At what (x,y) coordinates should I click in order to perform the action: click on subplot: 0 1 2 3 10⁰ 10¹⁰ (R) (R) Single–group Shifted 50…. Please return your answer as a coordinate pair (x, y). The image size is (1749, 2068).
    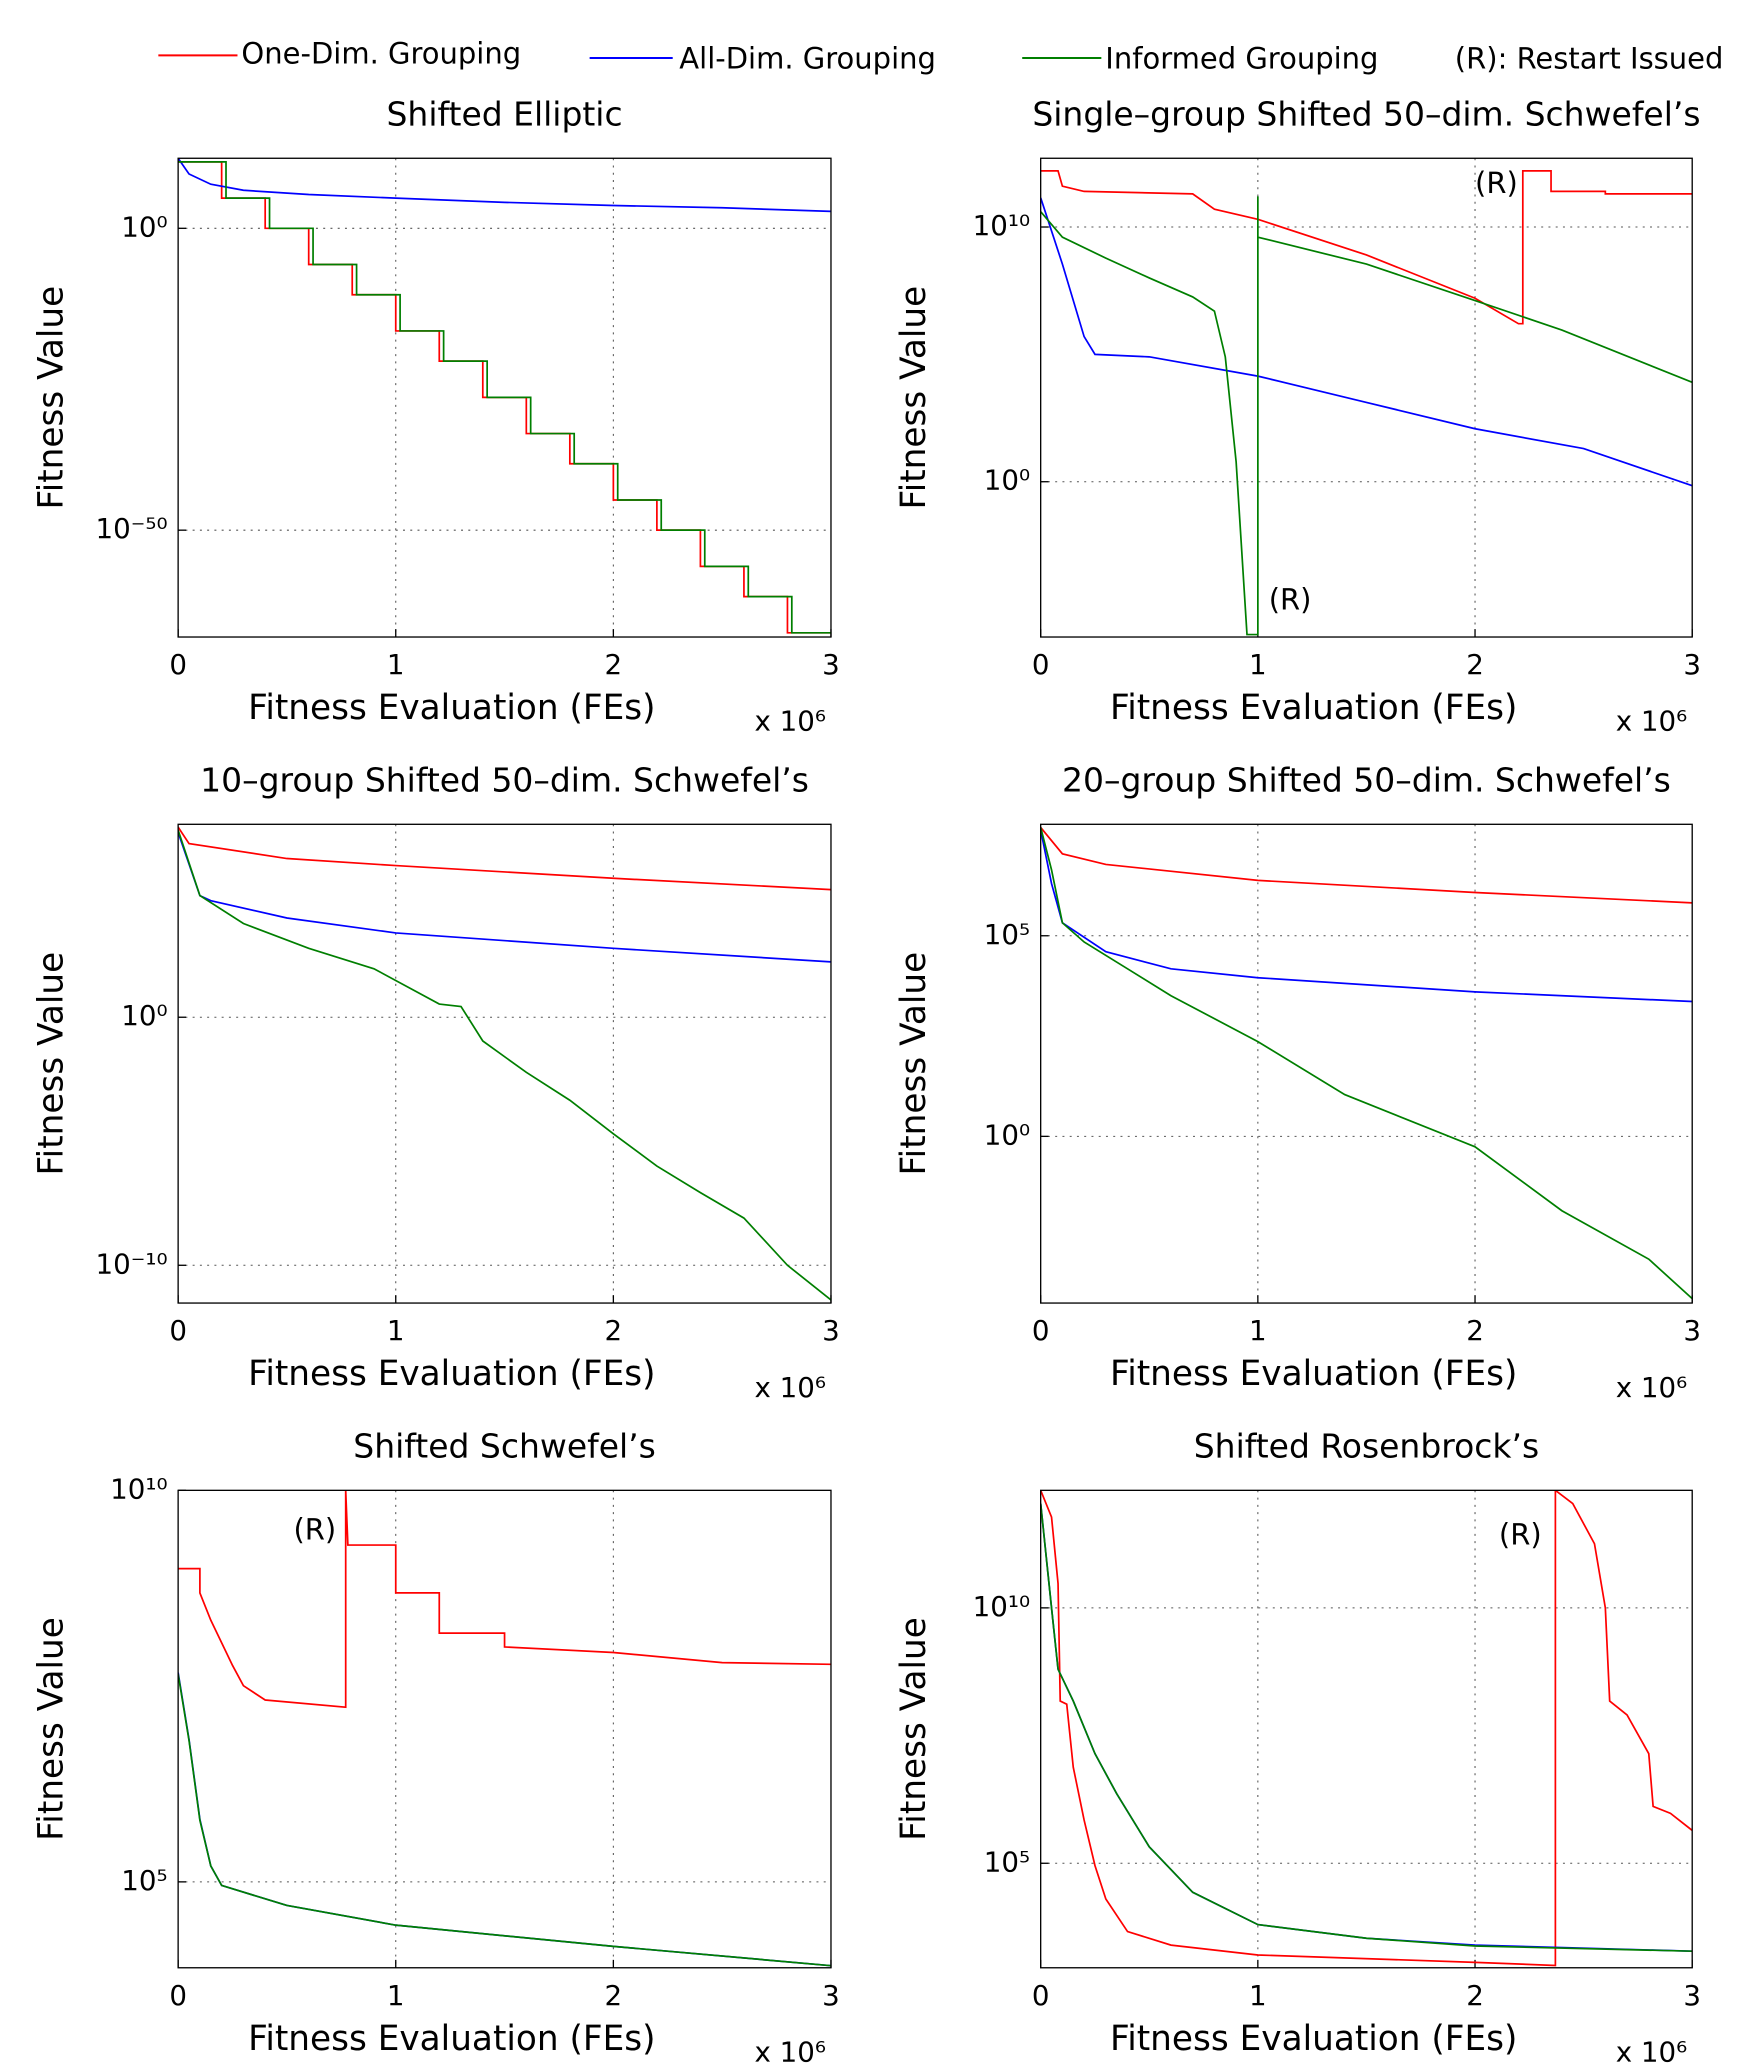
    Looking at the image, I should click on (1297, 416).